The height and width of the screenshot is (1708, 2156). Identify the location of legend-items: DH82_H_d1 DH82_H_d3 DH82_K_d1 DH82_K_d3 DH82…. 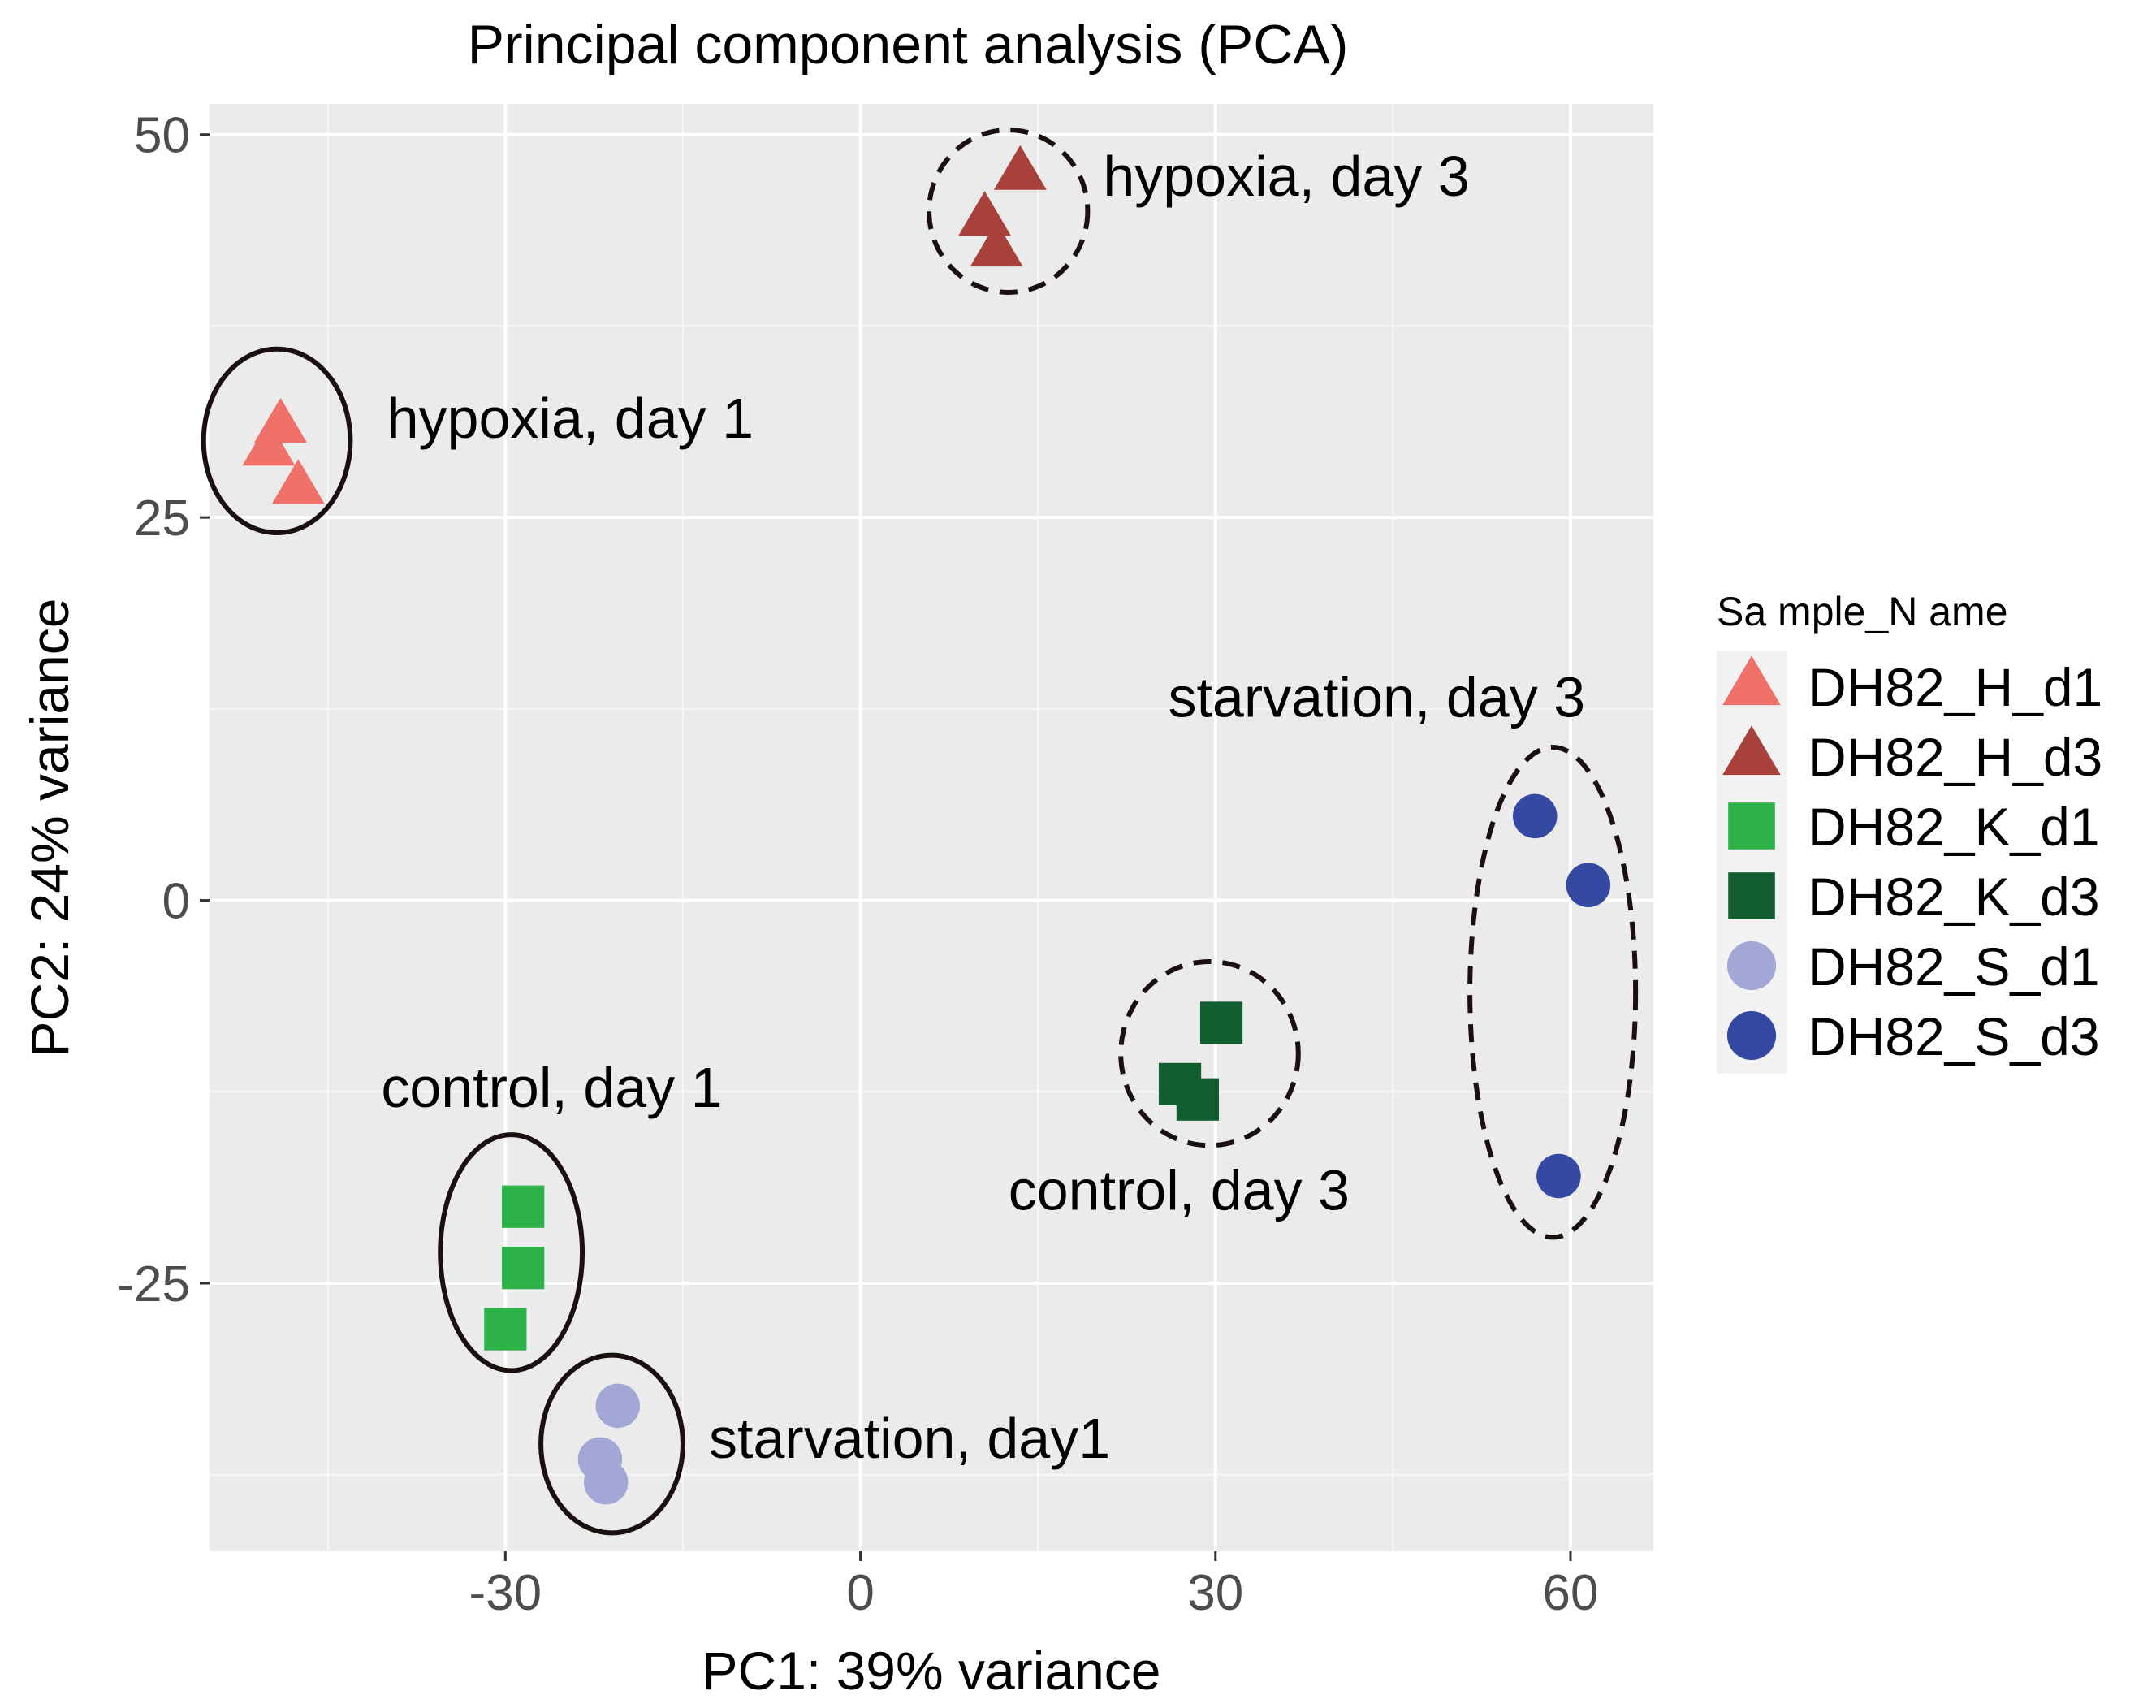
(1912, 860).